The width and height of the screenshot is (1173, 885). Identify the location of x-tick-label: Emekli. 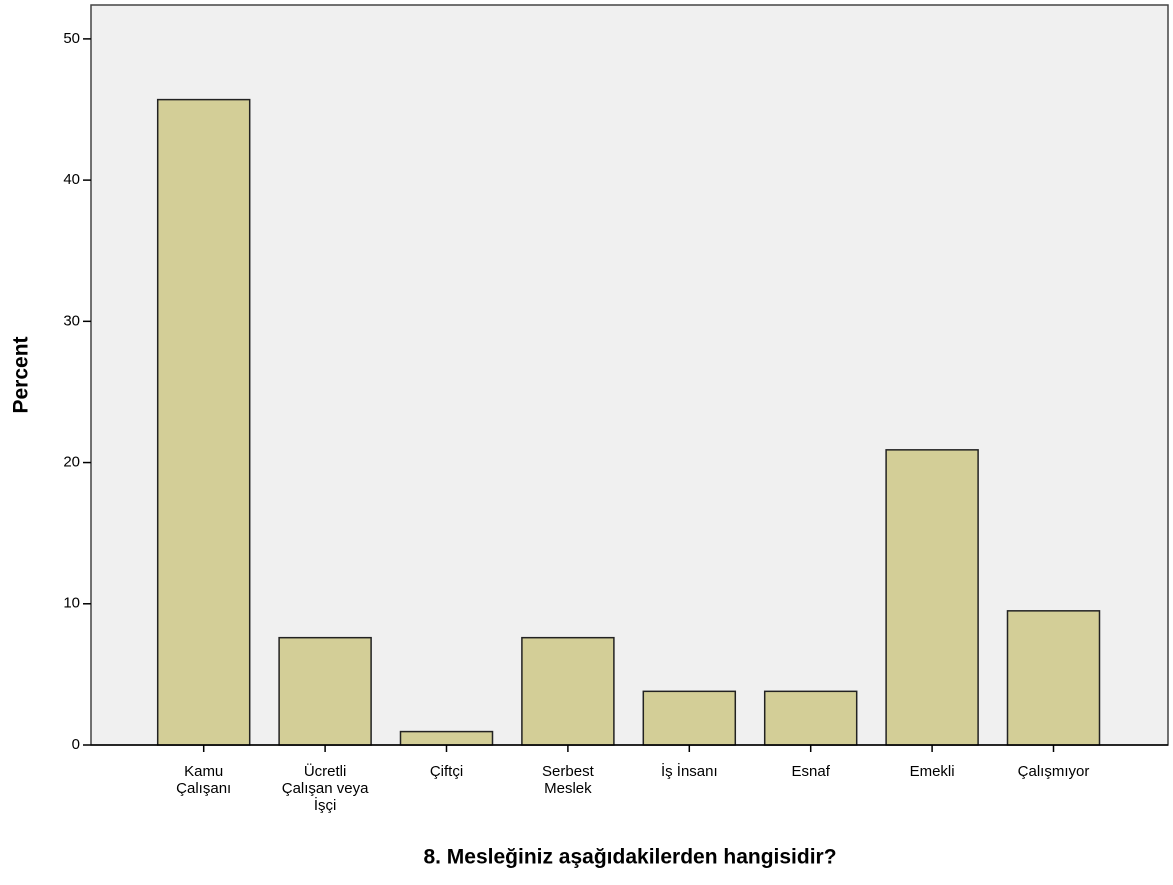
(932, 771).